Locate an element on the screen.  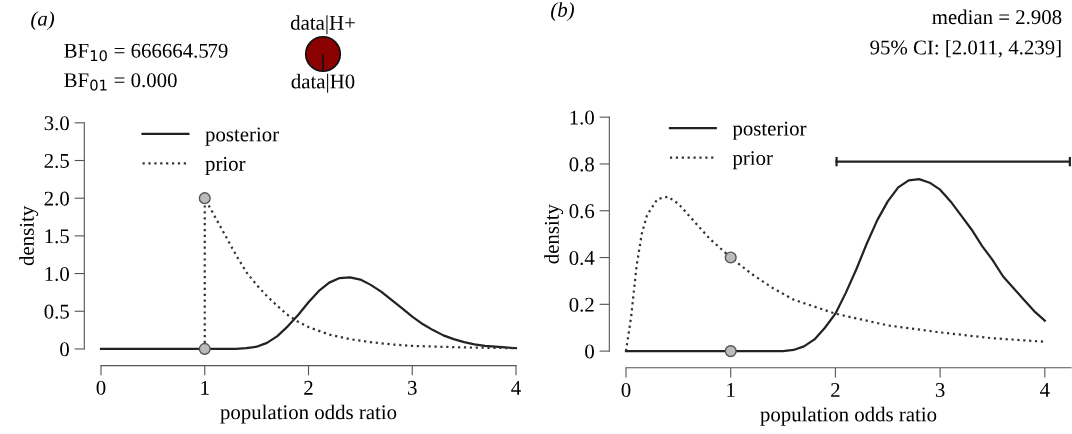
text: 95% CI: [2.011, 4.239] is located at coordinates (965, 48).